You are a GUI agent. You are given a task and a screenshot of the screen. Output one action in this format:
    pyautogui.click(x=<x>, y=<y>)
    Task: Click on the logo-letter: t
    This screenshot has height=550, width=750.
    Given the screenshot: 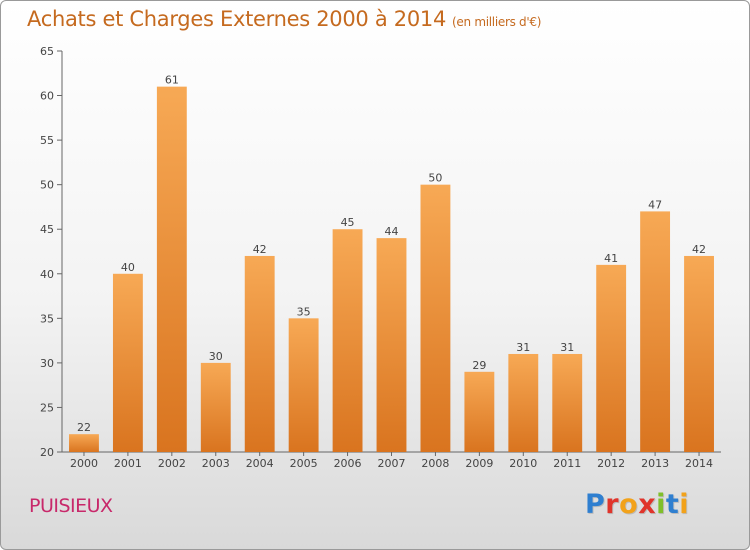 What is the action you would take?
    pyautogui.click(x=672, y=504)
    